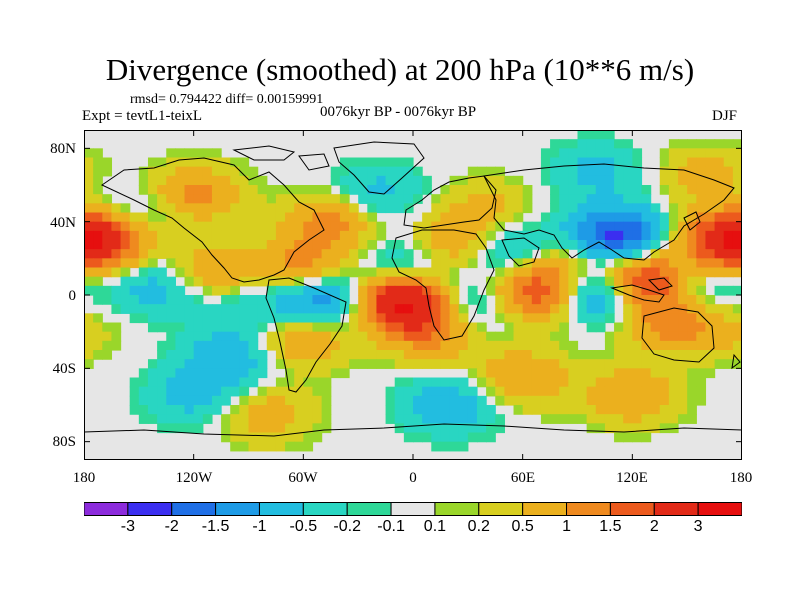 The height and width of the screenshot is (600, 800). I want to click on colorbar-swatch, so click(719, 509).